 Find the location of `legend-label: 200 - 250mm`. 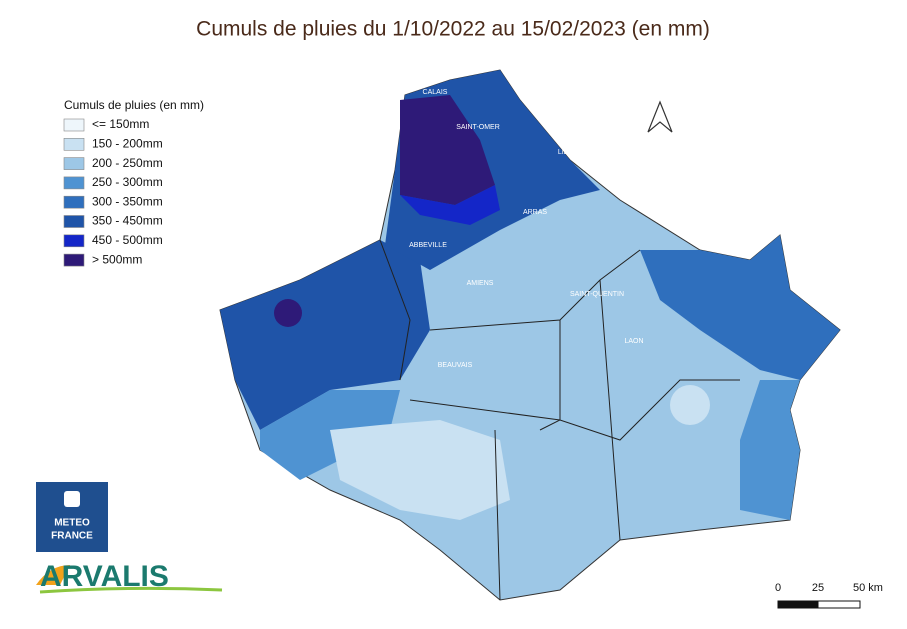

legend-label: 200 - 250mm is located at coordinates (127, 163).